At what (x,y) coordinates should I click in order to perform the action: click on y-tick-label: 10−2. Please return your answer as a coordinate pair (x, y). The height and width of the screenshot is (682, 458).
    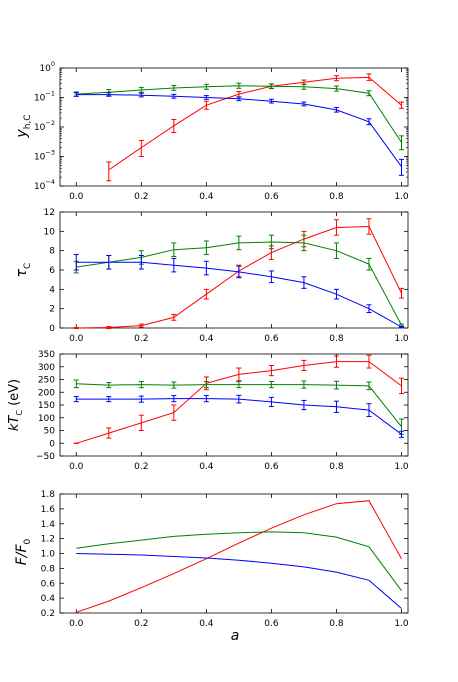
    Looking at the image, I should click on (44, 126).